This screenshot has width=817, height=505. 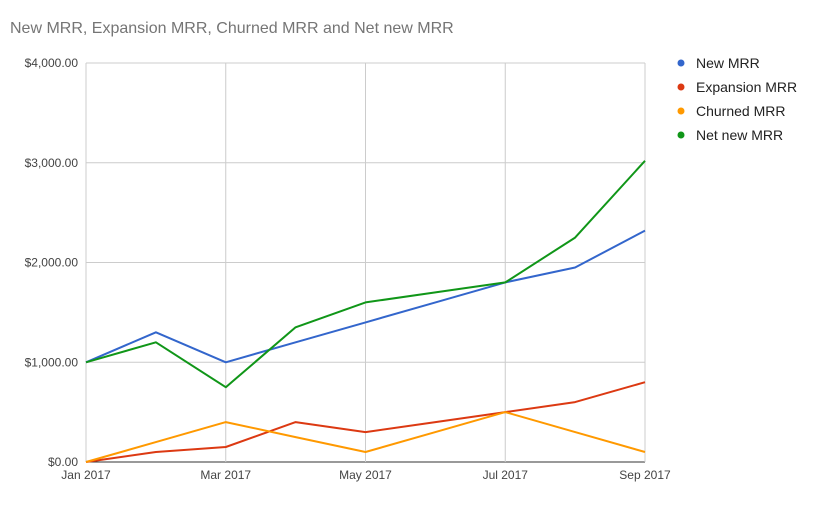 I want to click on x-tick-label: Sep 2017, so click(x=645, y=475).